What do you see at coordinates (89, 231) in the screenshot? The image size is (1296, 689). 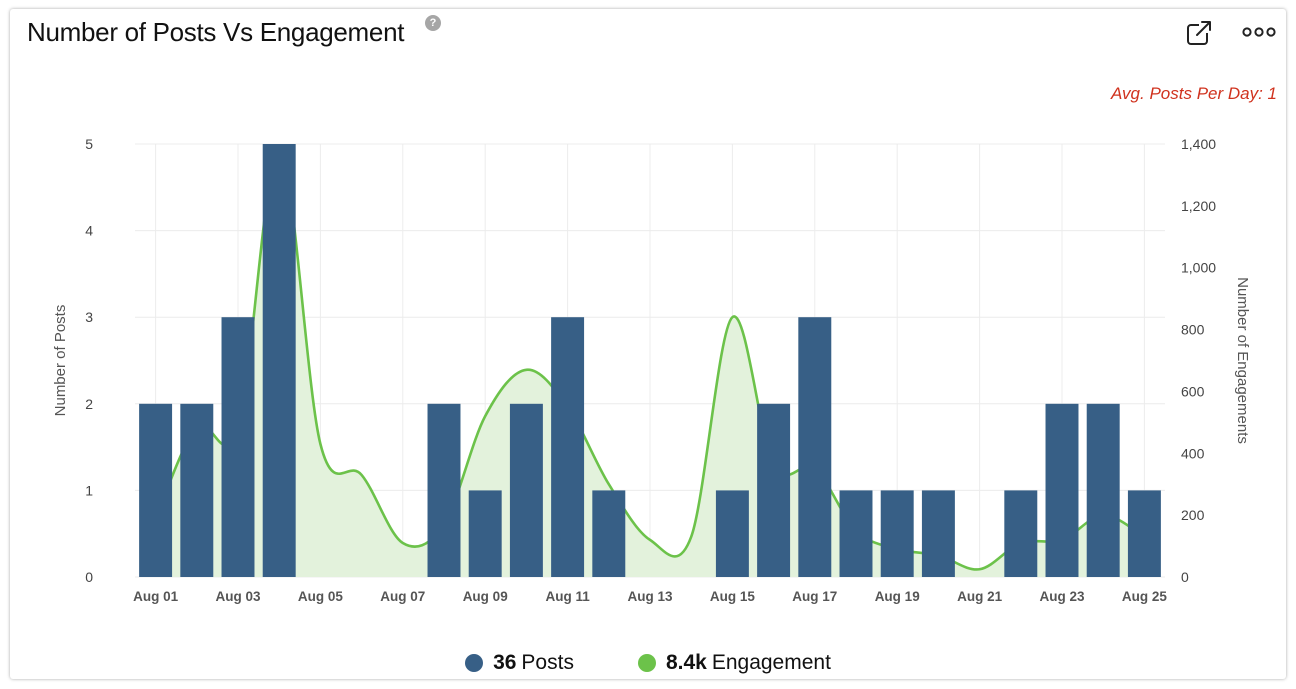 I see `y-left-tick-label: 4` at bounding box center [89, 231].